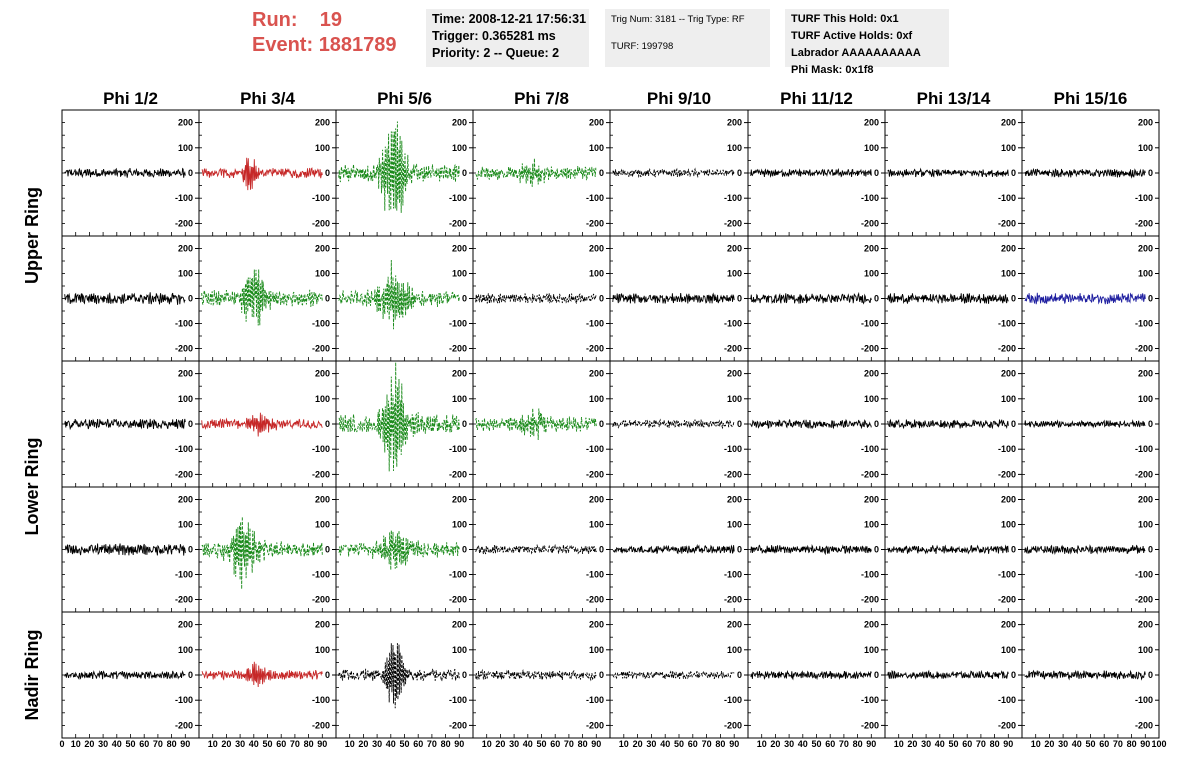  Describe the element at coordinates (32, 487) in the screenshot. I see `row-group-title: Lower Ring` at that location.